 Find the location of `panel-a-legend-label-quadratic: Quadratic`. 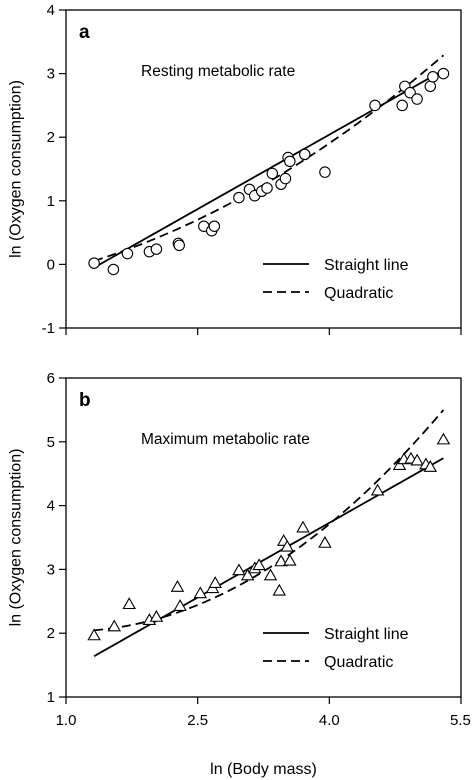

panel-a-legend-label-quadratic: Quadratic is located at coordinates (358, 293).